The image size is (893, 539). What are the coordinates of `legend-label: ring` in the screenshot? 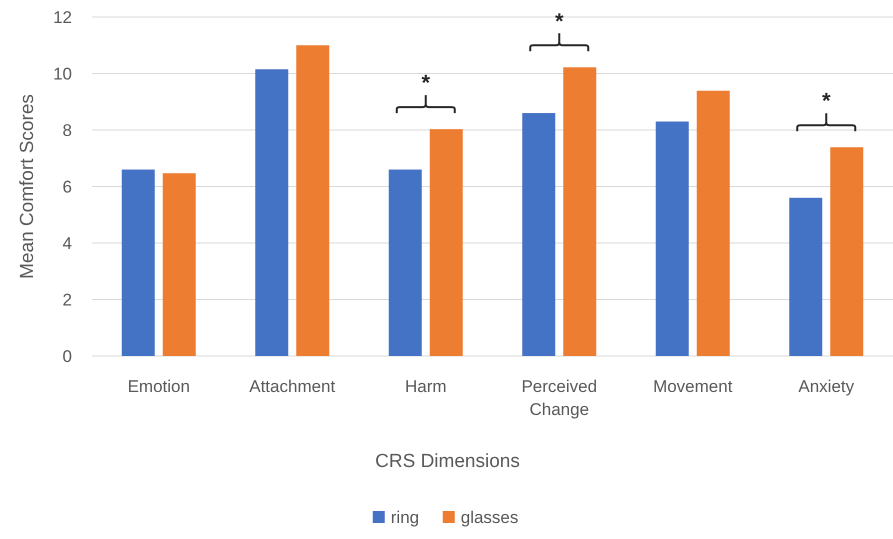 It's located at (405, 517).